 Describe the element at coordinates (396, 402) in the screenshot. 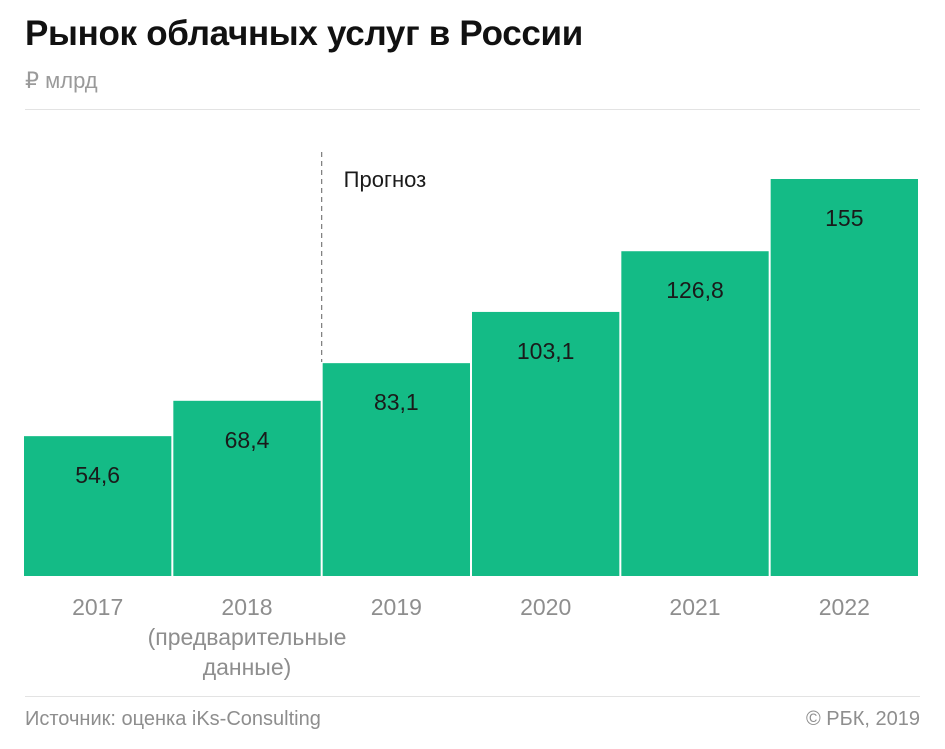

I see `value-label-2: 83,1` at that location.